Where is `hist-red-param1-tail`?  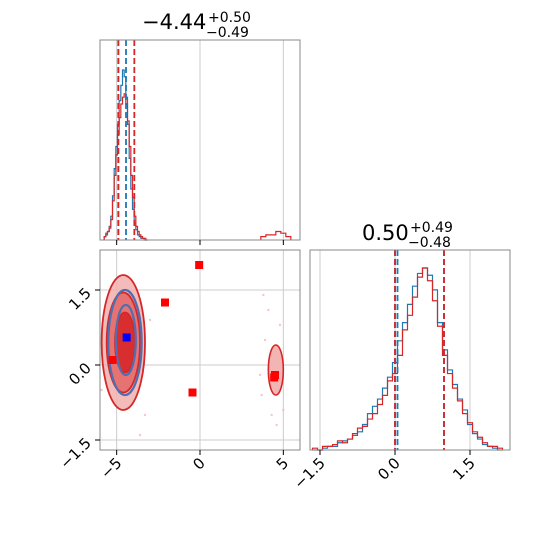 hist-red-param1-tail is located at coordinates (276, 235).